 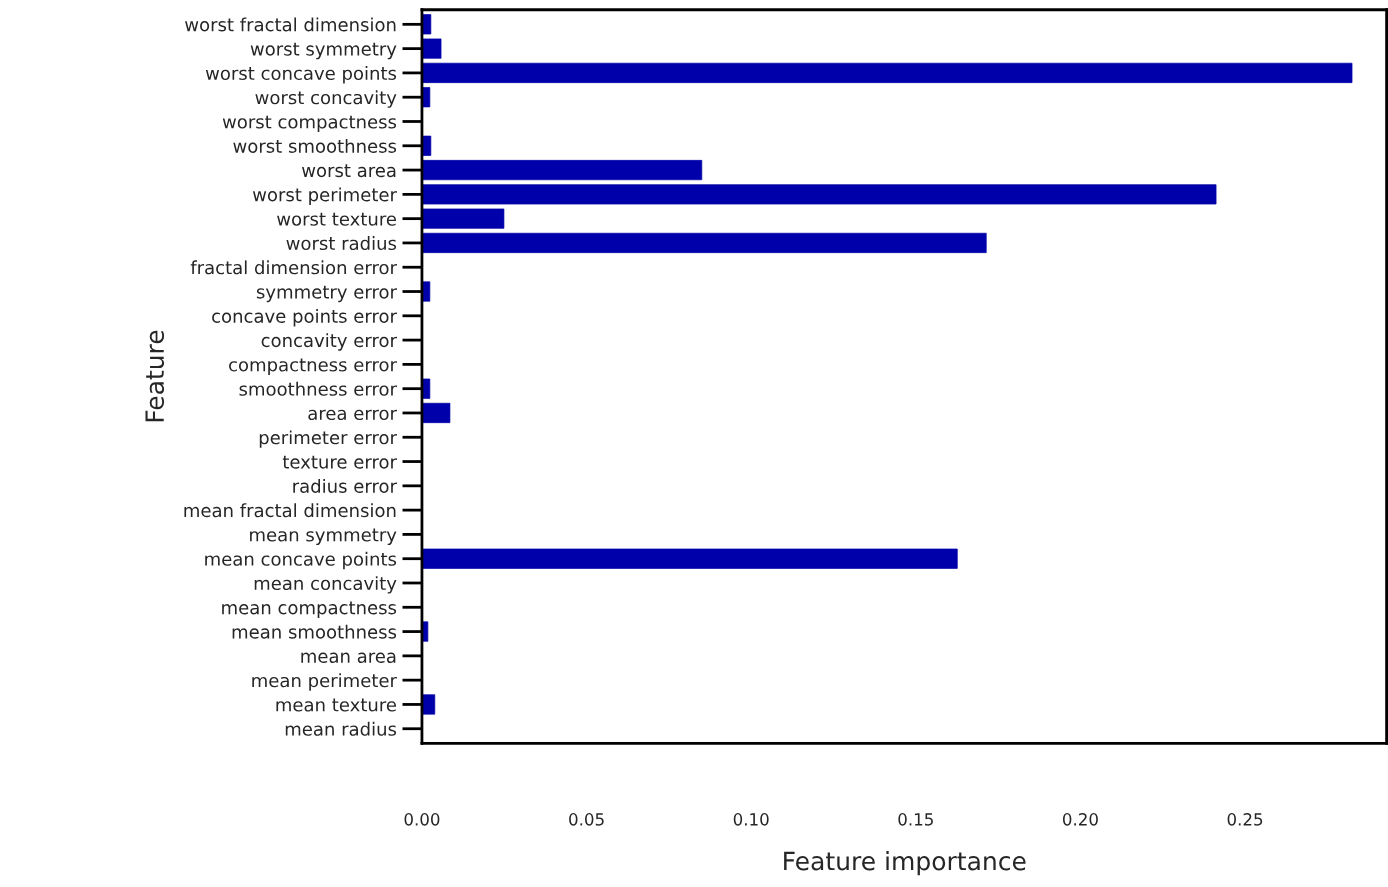 What do you see at coordinates (309, 124) in the screenshot?
I see `y-tick-label: worst compactness` at bounding box center [309, 124].